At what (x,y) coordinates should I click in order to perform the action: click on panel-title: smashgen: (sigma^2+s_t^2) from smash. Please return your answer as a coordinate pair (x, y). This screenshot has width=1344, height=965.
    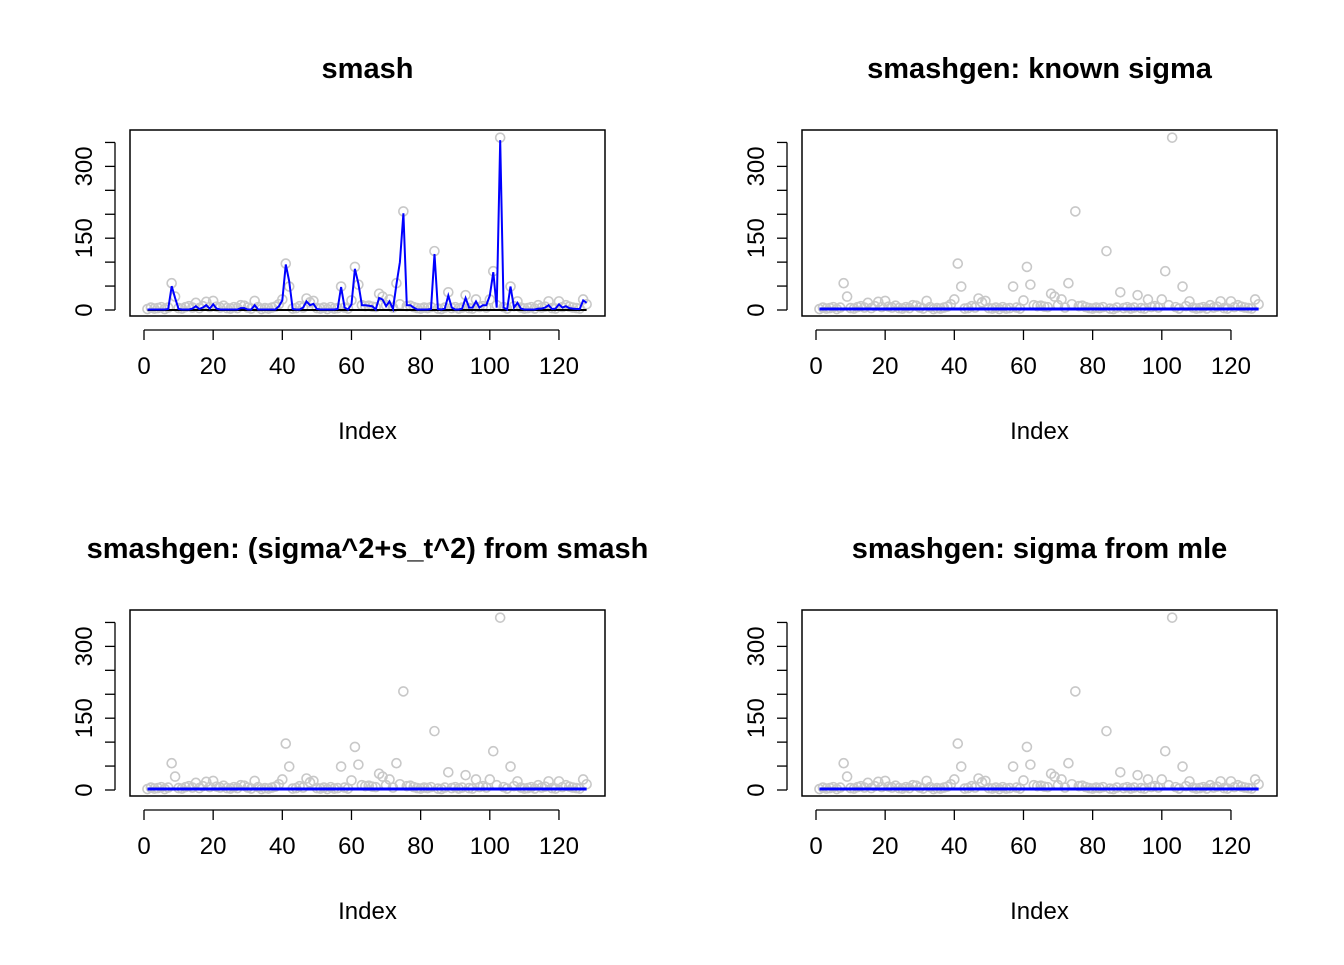
    Looking at the image, I should click on (368, 549).